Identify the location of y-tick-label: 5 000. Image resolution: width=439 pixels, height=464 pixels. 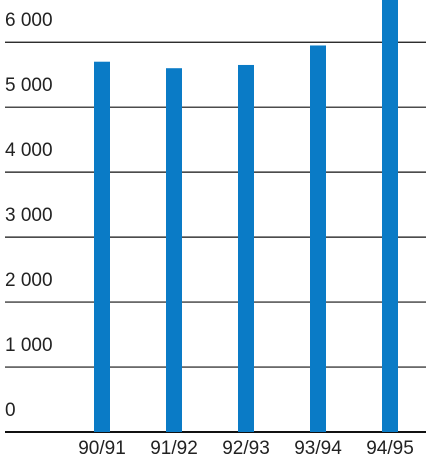
(29, 85).